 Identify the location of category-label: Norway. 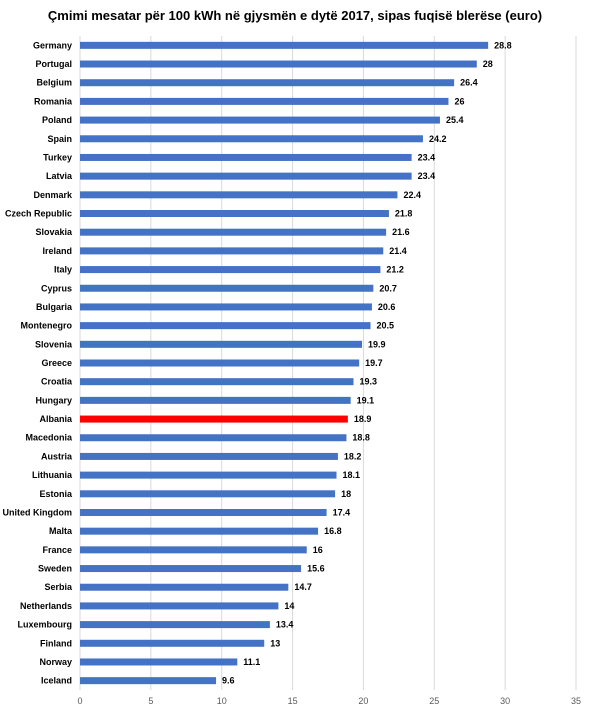
(55, 662).